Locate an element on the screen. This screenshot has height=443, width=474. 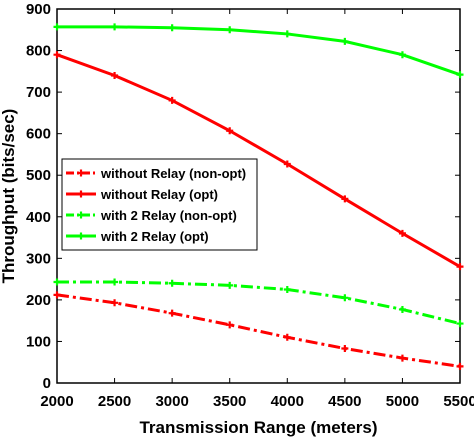
y-axis-label: Throughput (bits/sec) is located at coordinates (9, 196).